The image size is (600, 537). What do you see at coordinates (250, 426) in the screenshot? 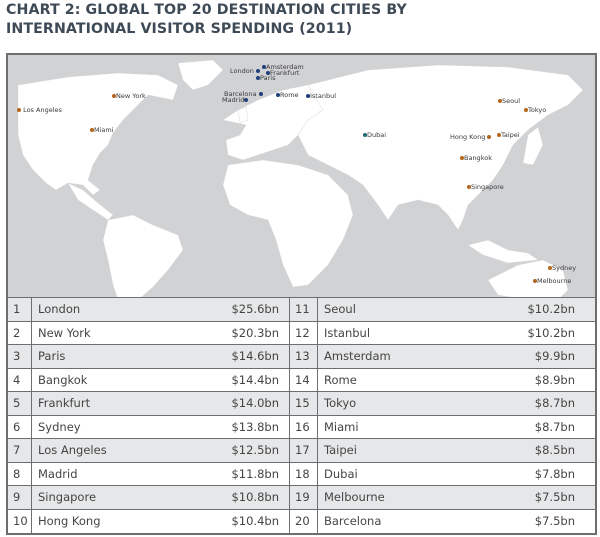
I see `value-cell: $13.8bn` at bounding box center [250, 426].